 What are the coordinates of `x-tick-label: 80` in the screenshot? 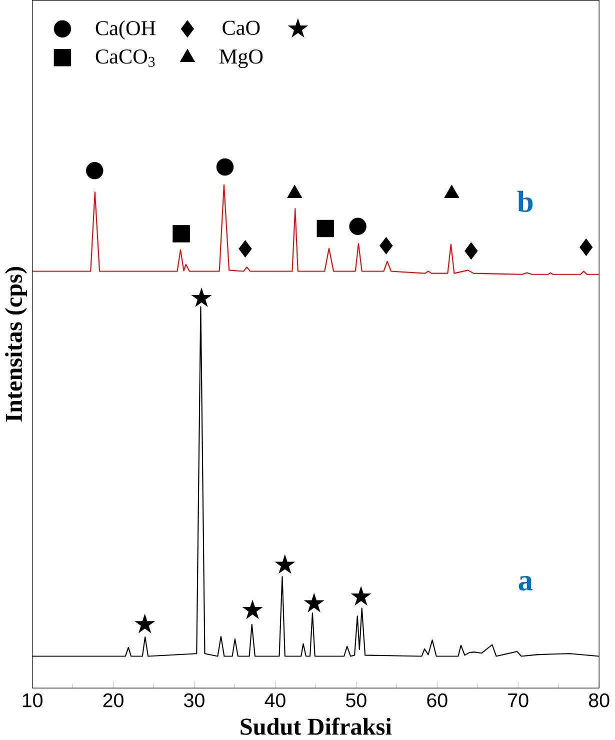 It's located at (599, 700).